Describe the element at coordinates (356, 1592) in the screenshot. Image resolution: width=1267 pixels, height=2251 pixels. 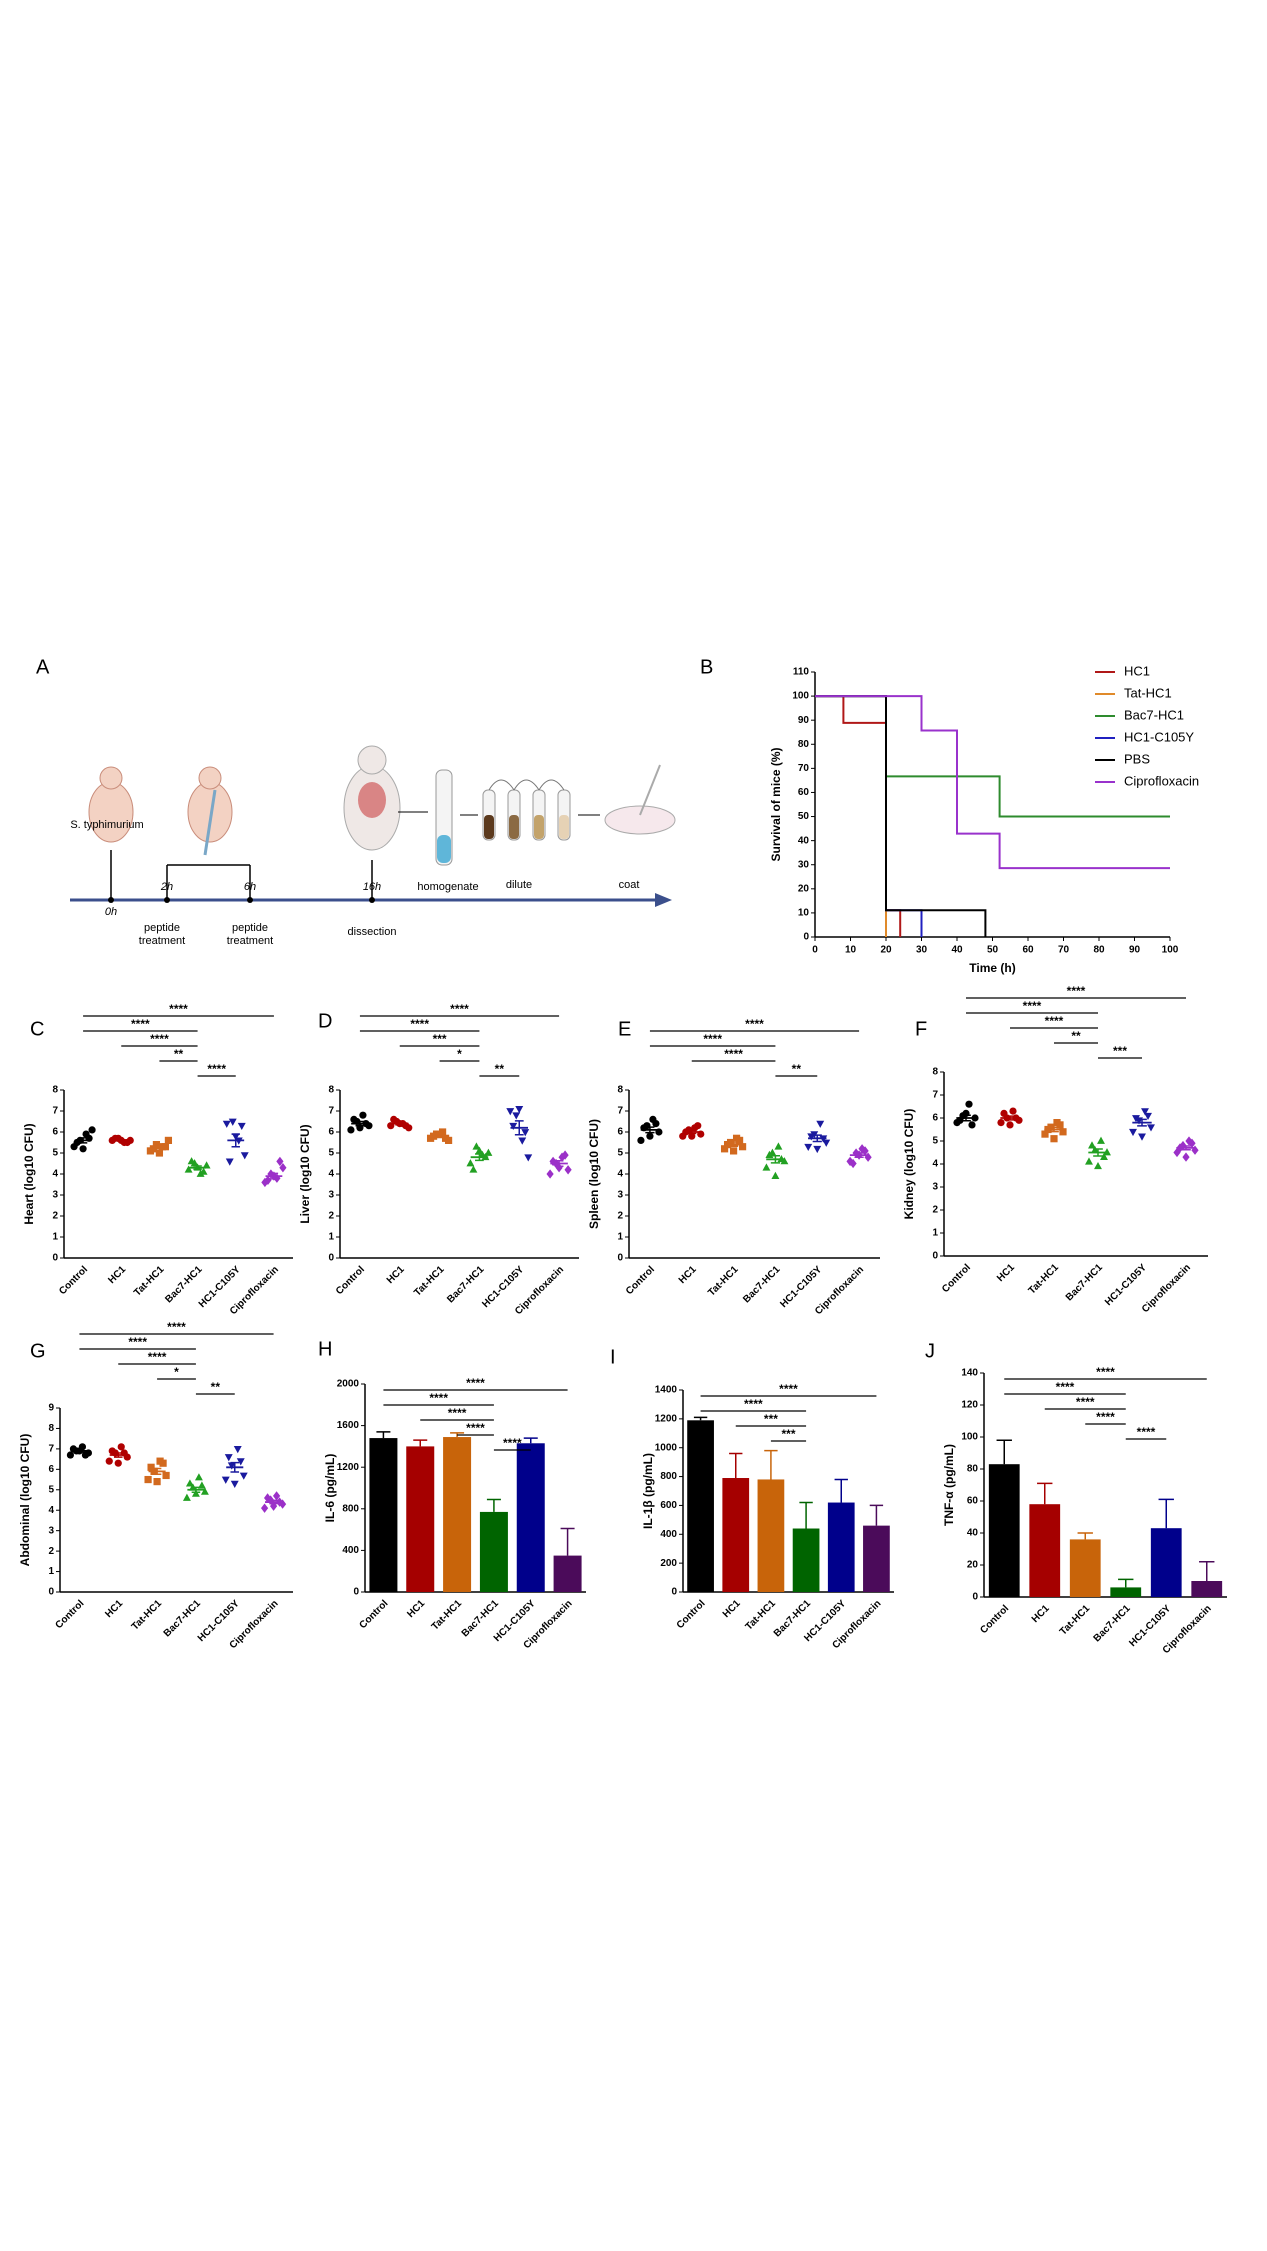
I see `y-tick-label: 0` at that location.